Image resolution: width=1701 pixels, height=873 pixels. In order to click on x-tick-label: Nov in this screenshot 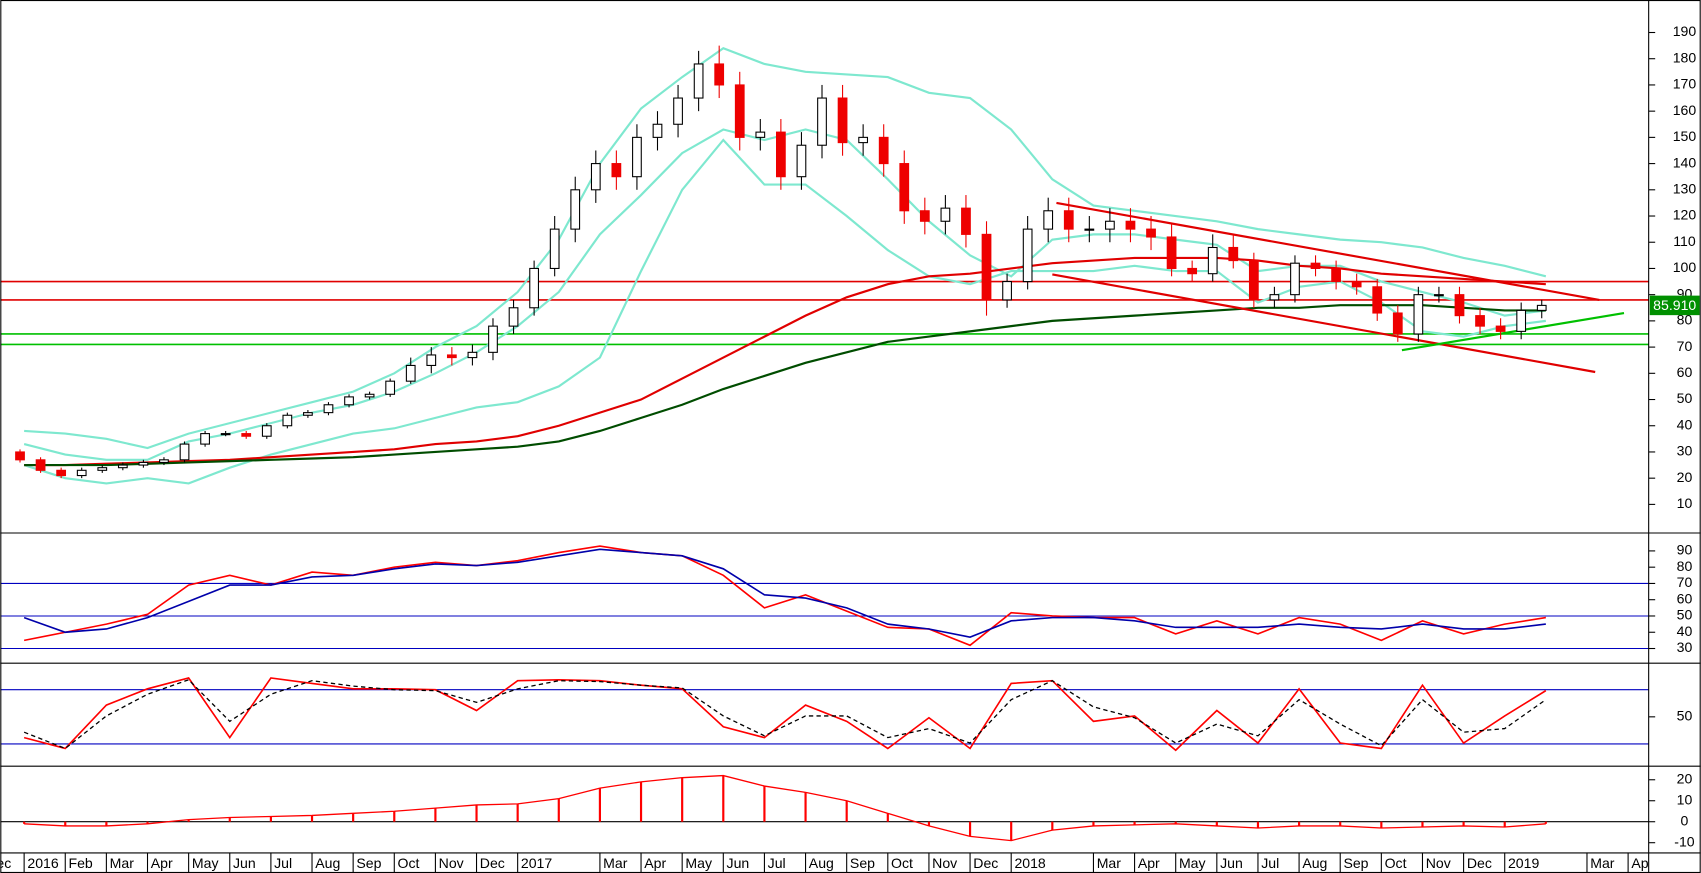, I will do `click(451, 863)`.